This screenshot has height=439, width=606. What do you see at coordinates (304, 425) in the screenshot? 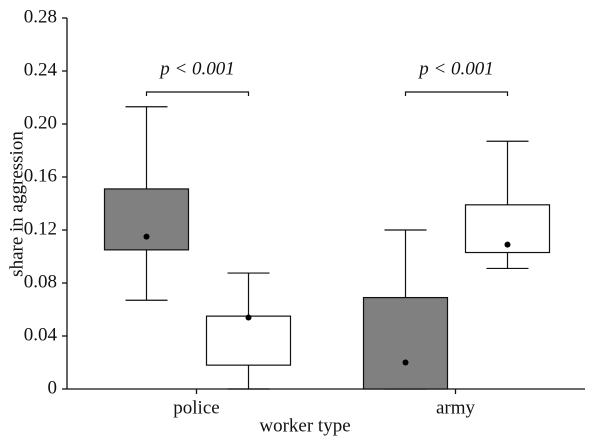
I see `x-axis-label: worker type` at bounding box center [304, 425].